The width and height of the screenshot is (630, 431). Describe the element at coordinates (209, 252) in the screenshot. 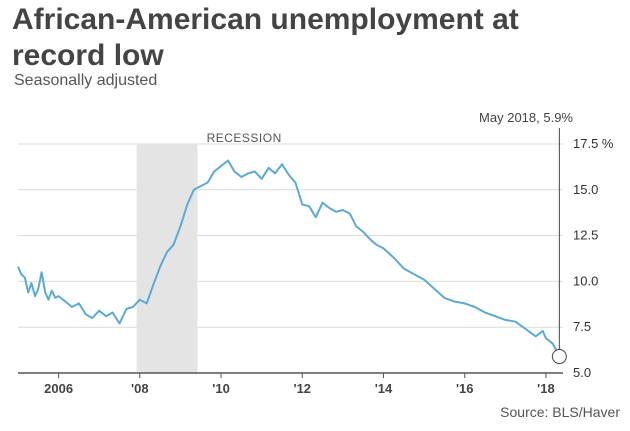

I see `recession-band: RECESSION` at that location.